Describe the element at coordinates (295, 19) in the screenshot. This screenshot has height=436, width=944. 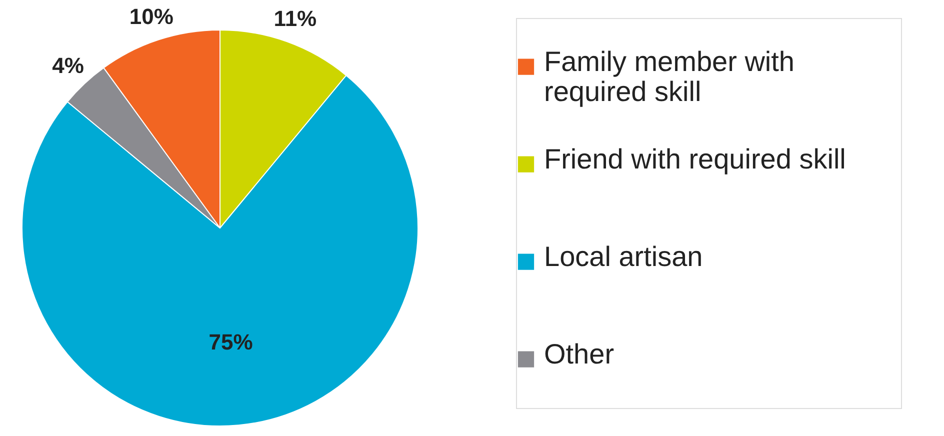
I see `data-label: 11%` at that location.